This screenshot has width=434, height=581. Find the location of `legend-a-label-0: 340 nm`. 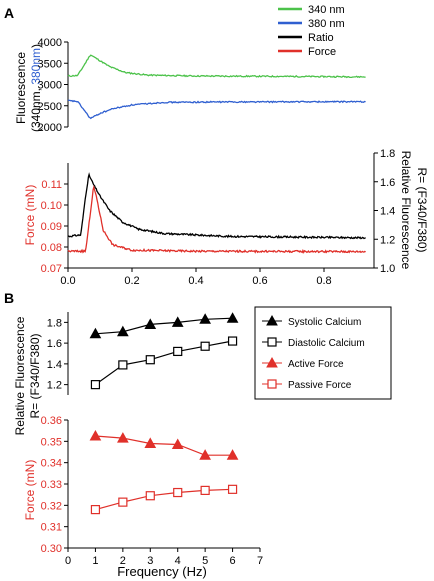

legend-a-label-0: 340 nm is located at coordinates (326, 10).